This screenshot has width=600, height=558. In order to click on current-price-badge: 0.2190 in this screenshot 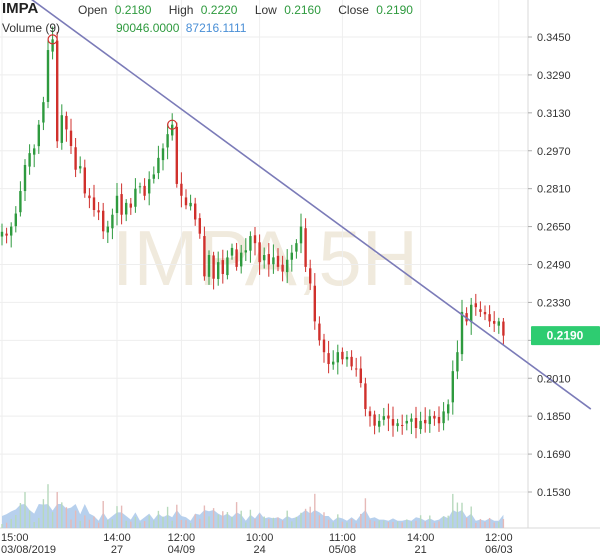, I will do `click(565, 336)`.